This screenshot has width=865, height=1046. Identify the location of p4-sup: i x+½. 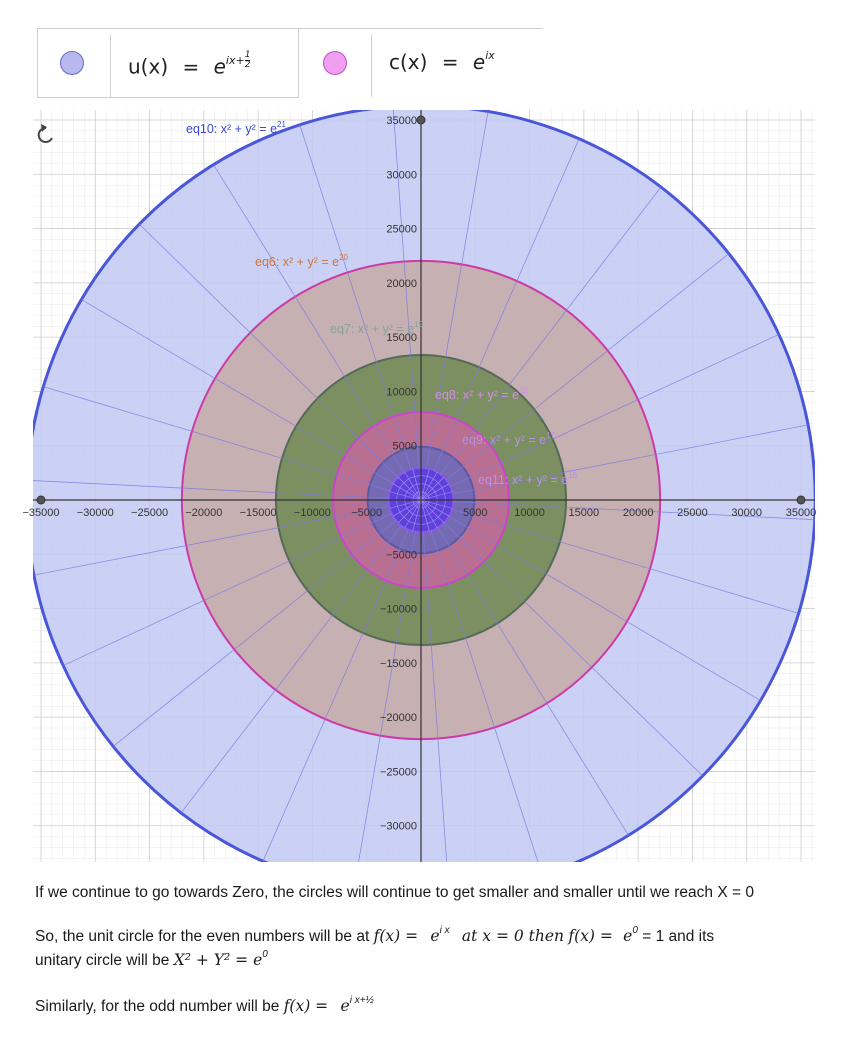
(361, 1000).